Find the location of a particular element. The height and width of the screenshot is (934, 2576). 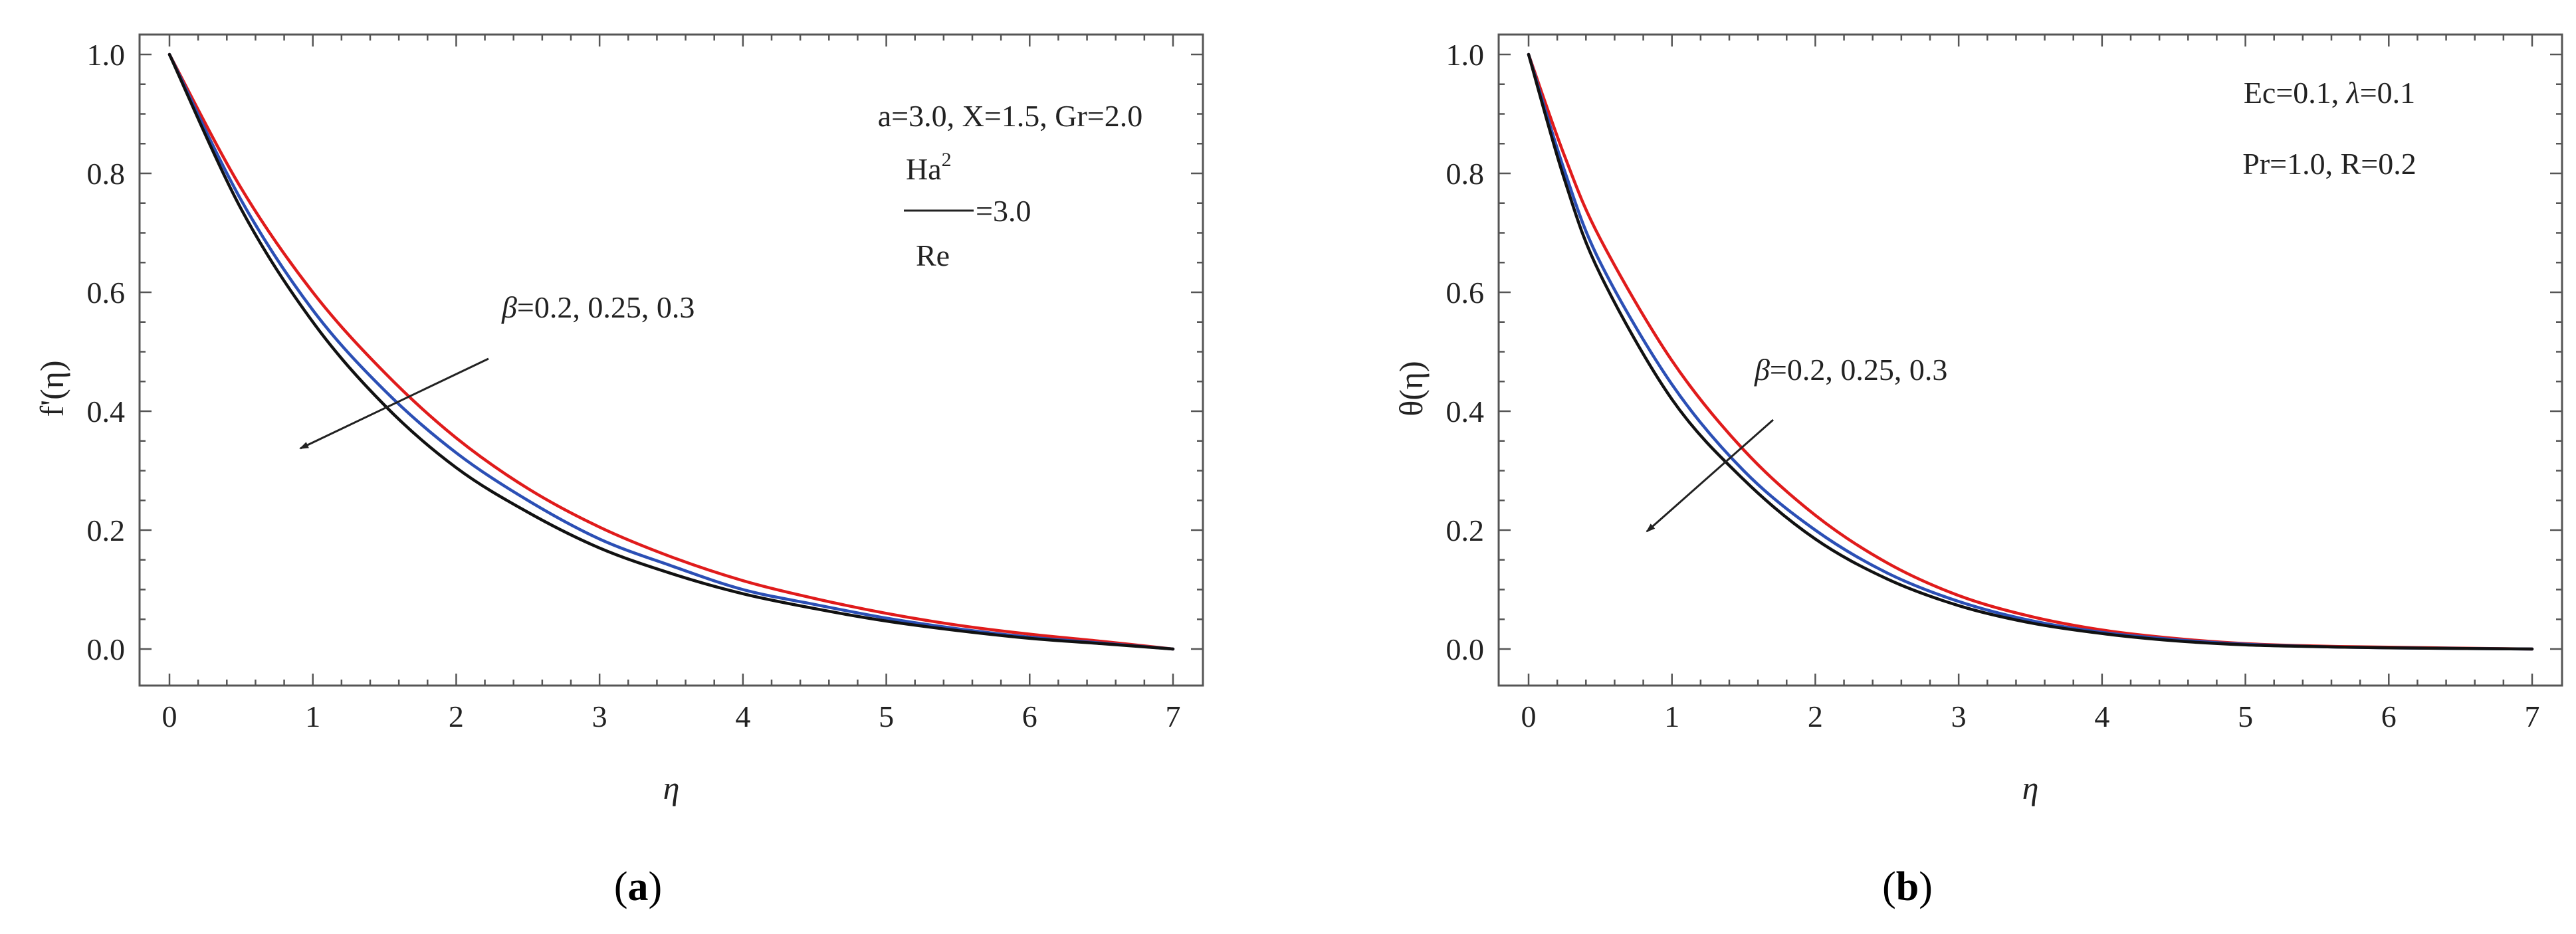

panel-label-a: (a) is located at coordinates (638, 887).